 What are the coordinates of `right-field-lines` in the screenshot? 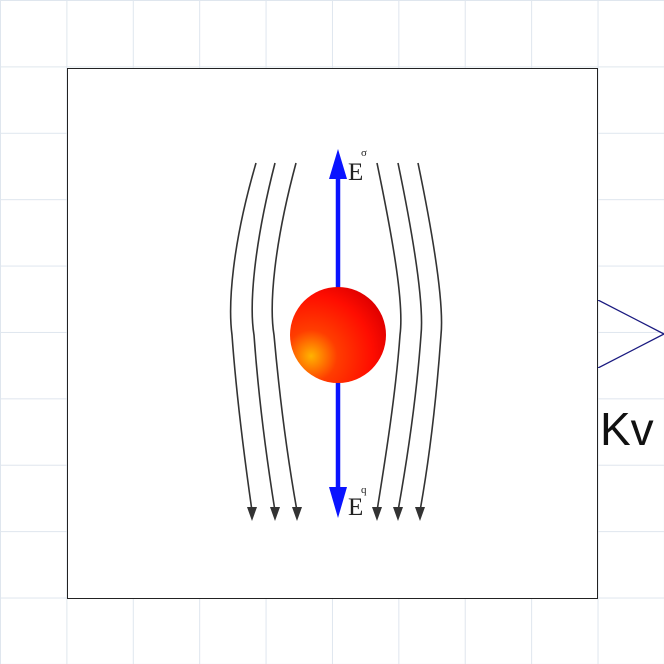 It's located at (409, 337).